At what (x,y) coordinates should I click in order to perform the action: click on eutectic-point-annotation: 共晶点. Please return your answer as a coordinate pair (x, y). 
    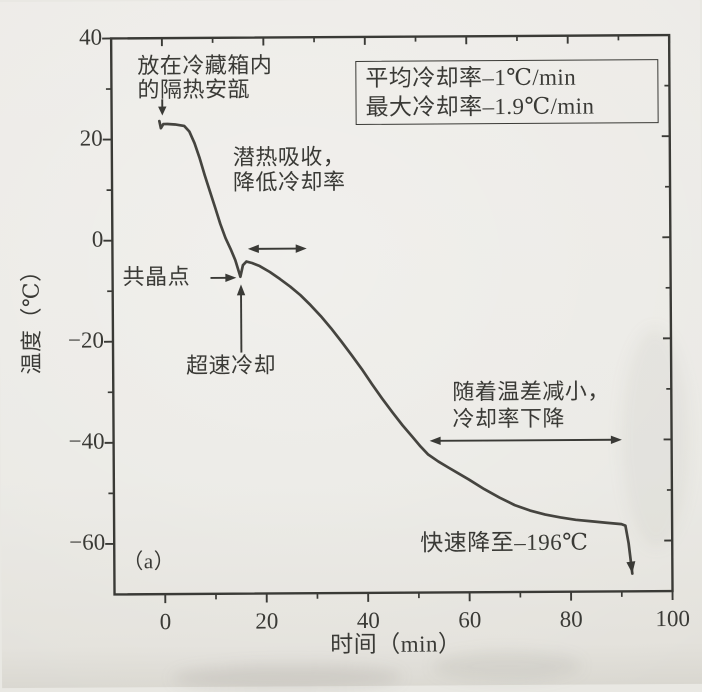
    Looking at the image, I should click on (157, 276).